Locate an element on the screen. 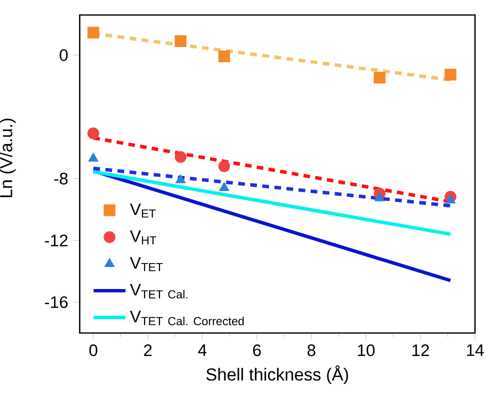 The height and width of the screenshot is (401, 489). x-tick-label: 2 is located at coordinates (148, 350).